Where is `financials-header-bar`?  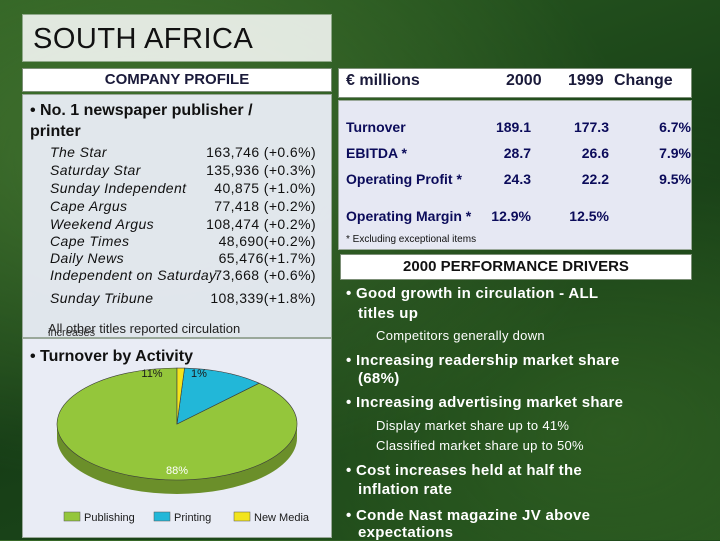
financials-header-bar is located at coordinates (515, 83).